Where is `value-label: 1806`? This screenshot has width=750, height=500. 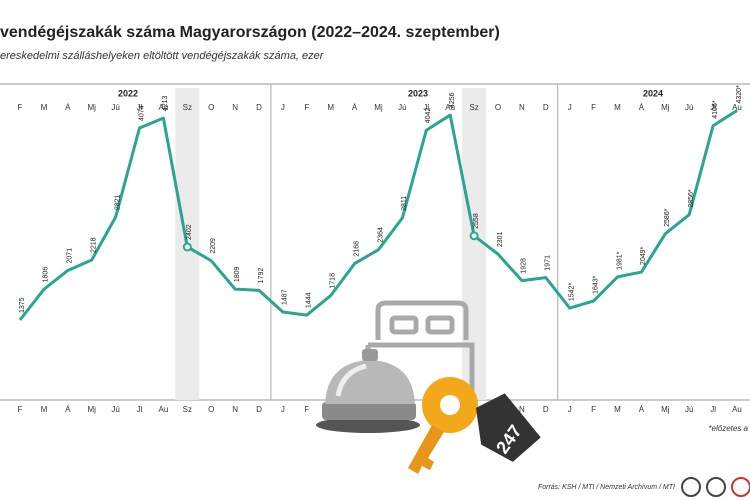 value-label: 1806 is located at coordinates (46, 275).